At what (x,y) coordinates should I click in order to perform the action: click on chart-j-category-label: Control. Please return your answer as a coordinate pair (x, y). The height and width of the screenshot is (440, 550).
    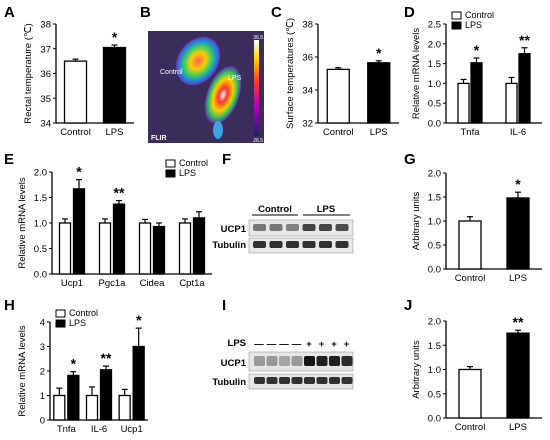
    Looking at the image, I should click on (470, 427).